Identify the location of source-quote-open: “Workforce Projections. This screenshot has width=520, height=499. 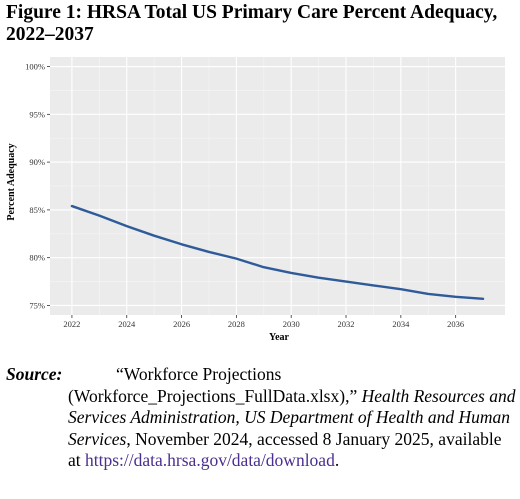
(199, 374).